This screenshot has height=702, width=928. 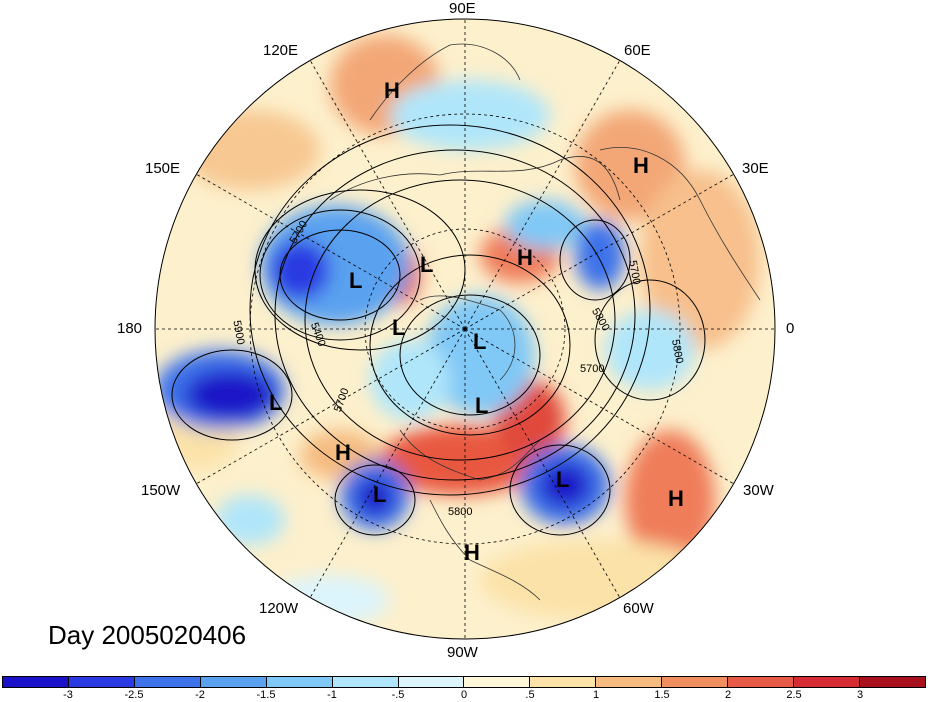 I want to click on colorbar-tick-label: -2, so click(x=200, y=695).